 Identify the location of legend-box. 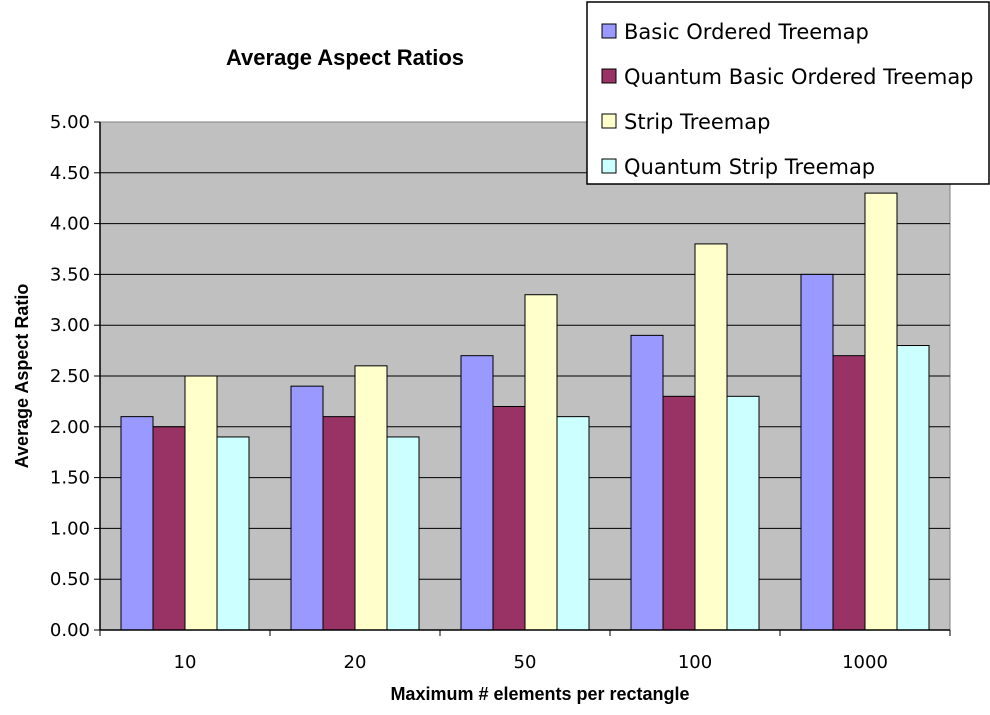
(788, 93).